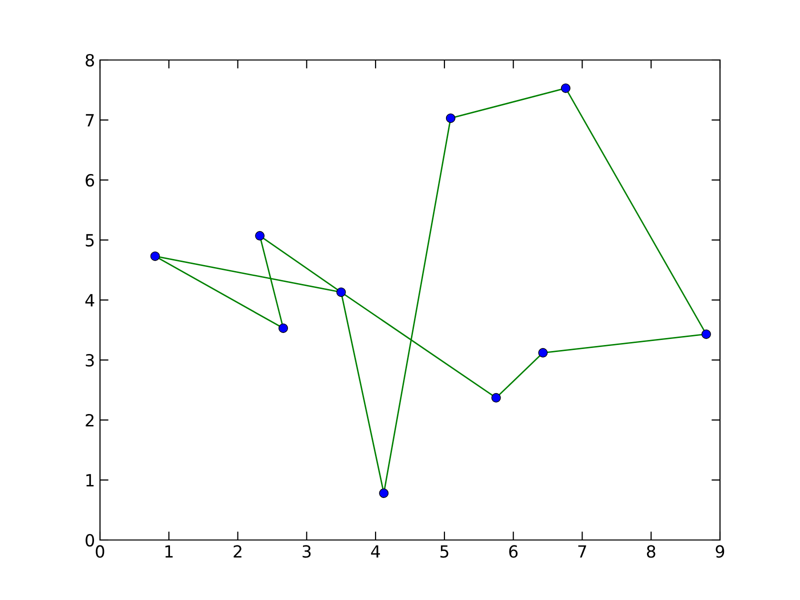  What do you see at coordinates (90, 540) in the screenshot?
I see `y-tick-label: 0` at bounding box center [90, 540].